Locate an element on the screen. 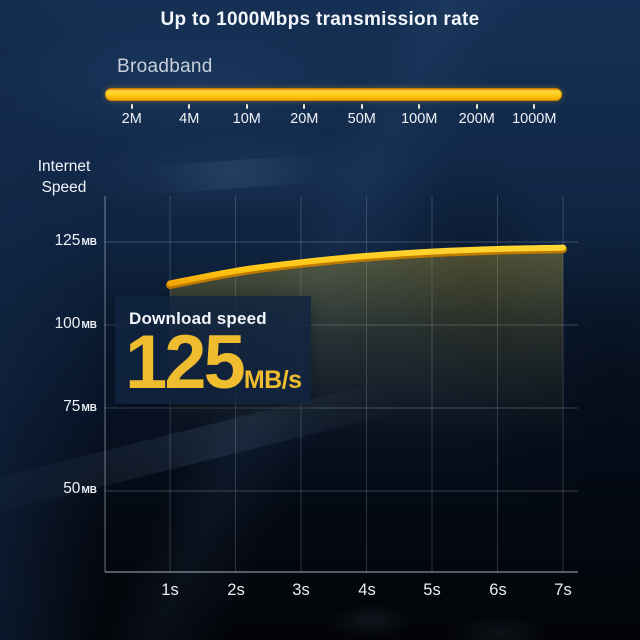 The width and height of the screenshot is (640, 640). broadband-scale-ticks is located at coordinates (333, 106).